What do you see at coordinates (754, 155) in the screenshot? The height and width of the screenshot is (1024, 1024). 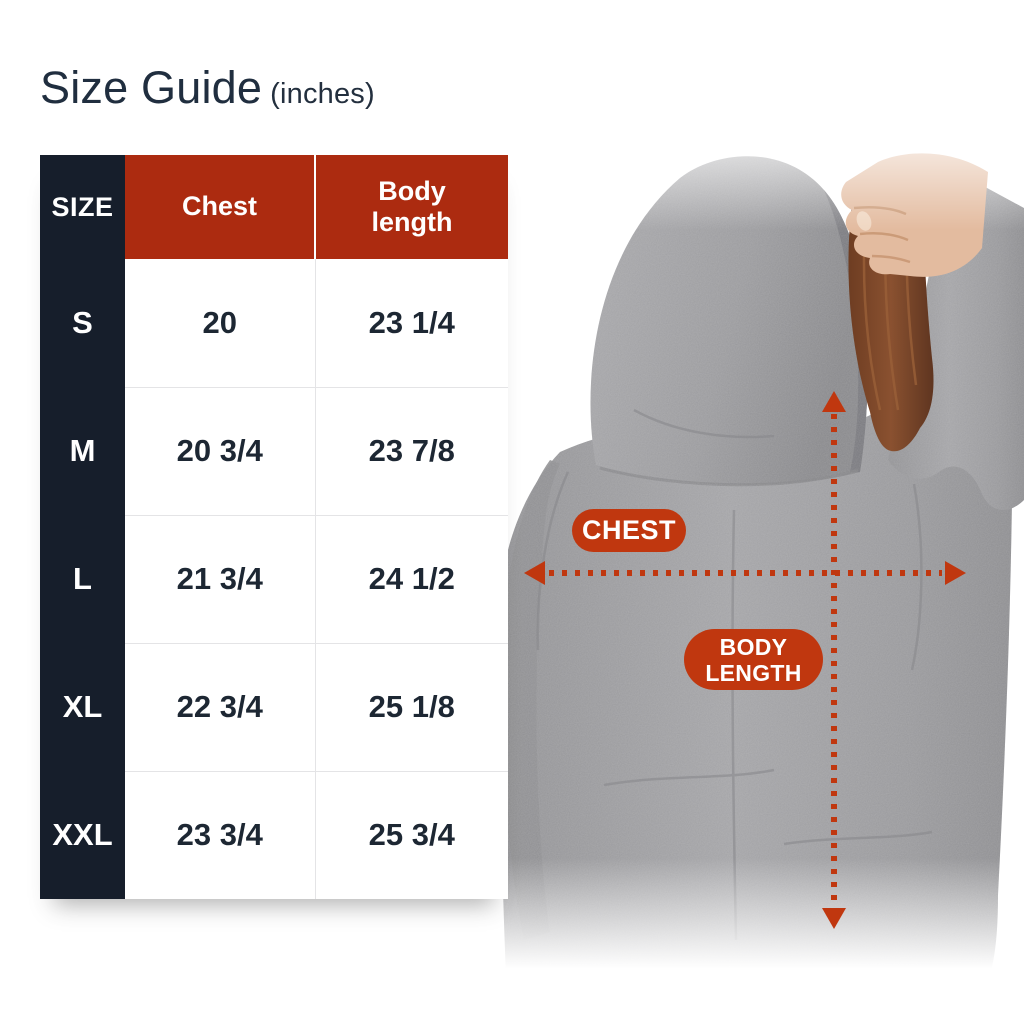 I see `photo-top-fade` at bounding box center [754, 155].